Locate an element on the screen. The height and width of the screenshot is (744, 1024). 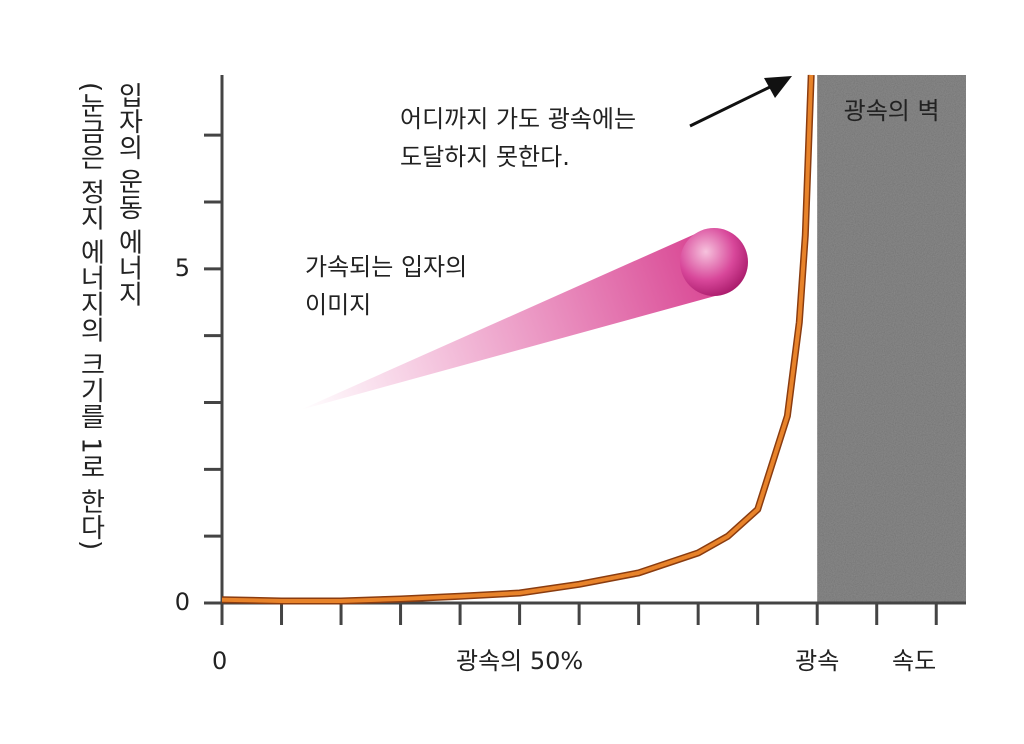
y-axis-note: (눈금은 정지 에너지의 크기를 1로 한다) is located at coordinates (91, 316).